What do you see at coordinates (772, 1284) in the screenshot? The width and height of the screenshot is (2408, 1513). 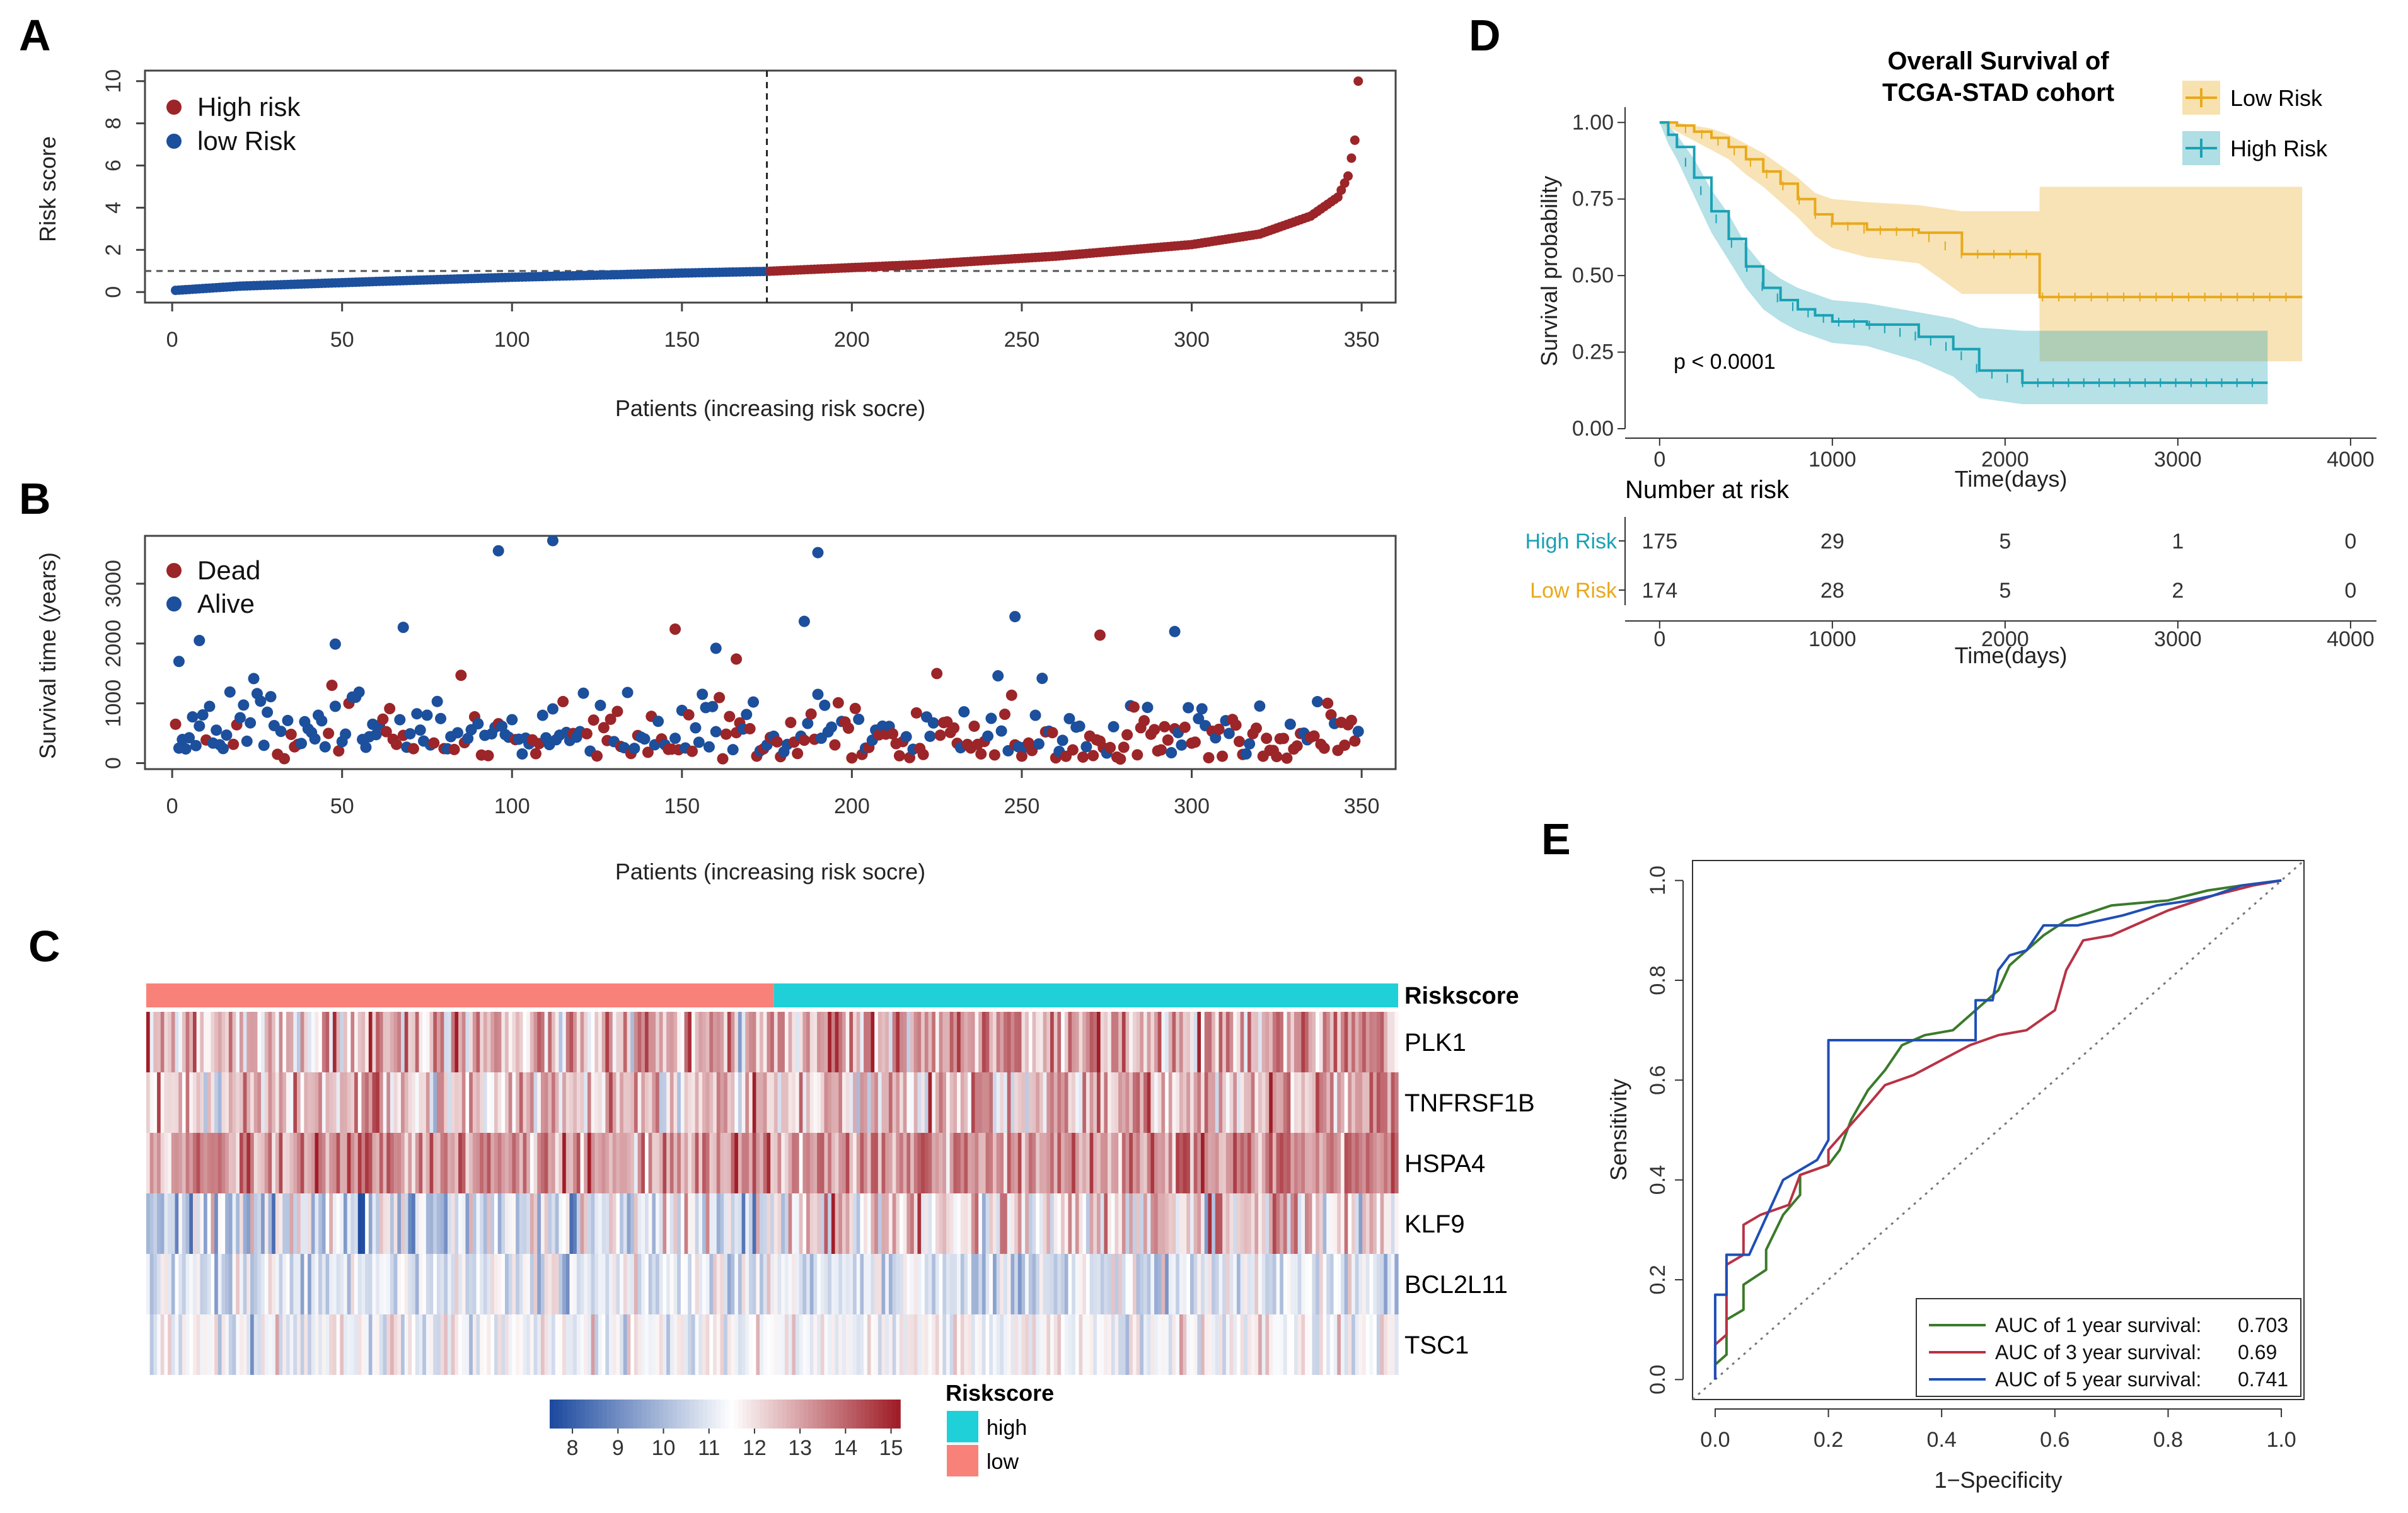 I see `heatmap-row` at bounding box center [772, 1284].